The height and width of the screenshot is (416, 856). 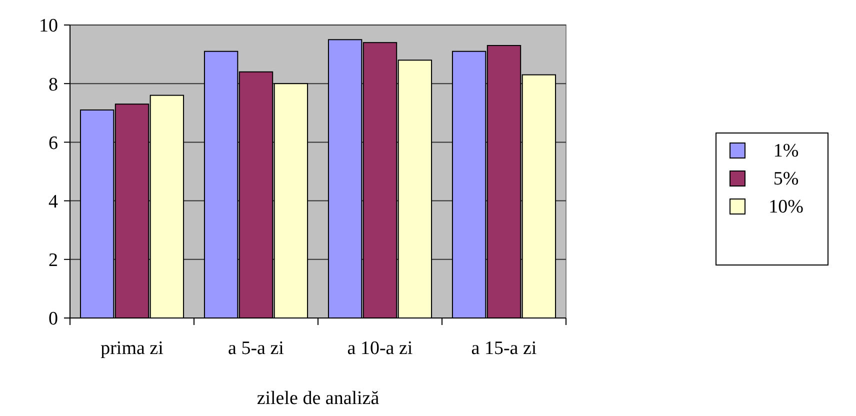 I want to click on y-tick-label: 10, so click(x=48, y=26).